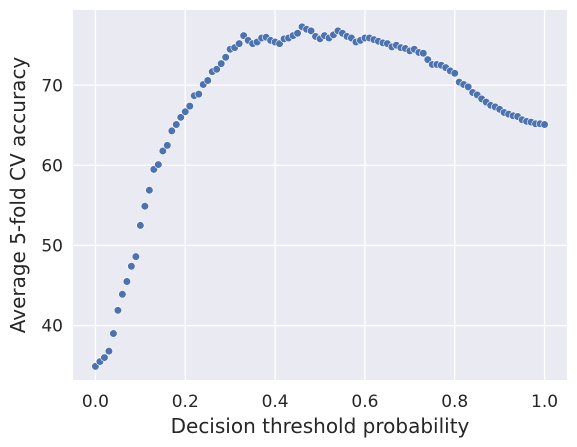  I want to click on x-tick-label: 0.8, so click(454, 402).